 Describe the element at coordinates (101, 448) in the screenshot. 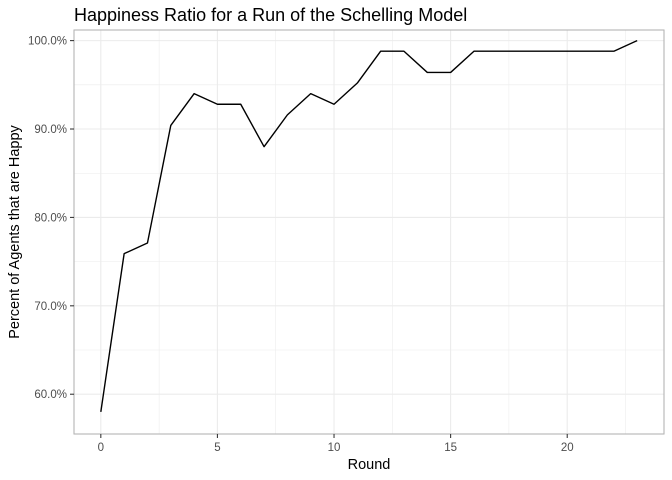

I see `x-tick-label: 0` at that location.